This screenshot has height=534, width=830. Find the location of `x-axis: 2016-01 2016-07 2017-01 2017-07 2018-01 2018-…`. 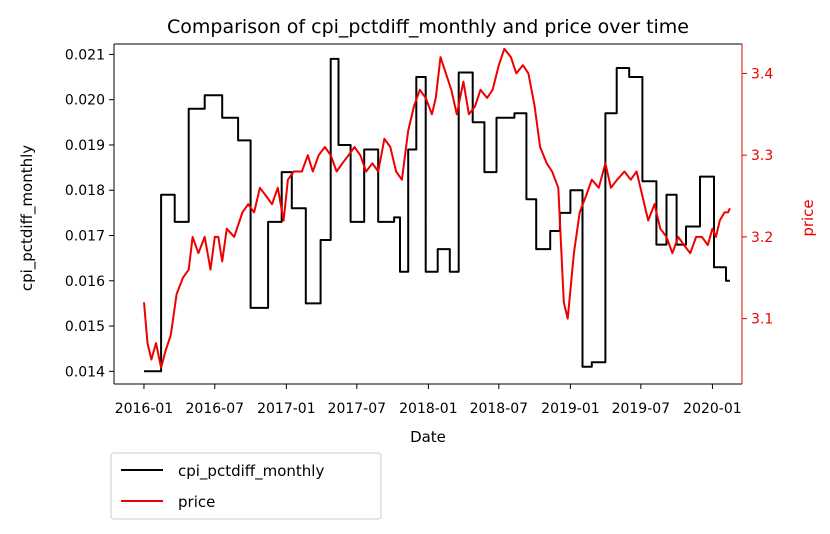

x-axis: 2016-01 2016-07 2017-01 2017-07 2018-01 2018-… is located at coordinates (428, 400).